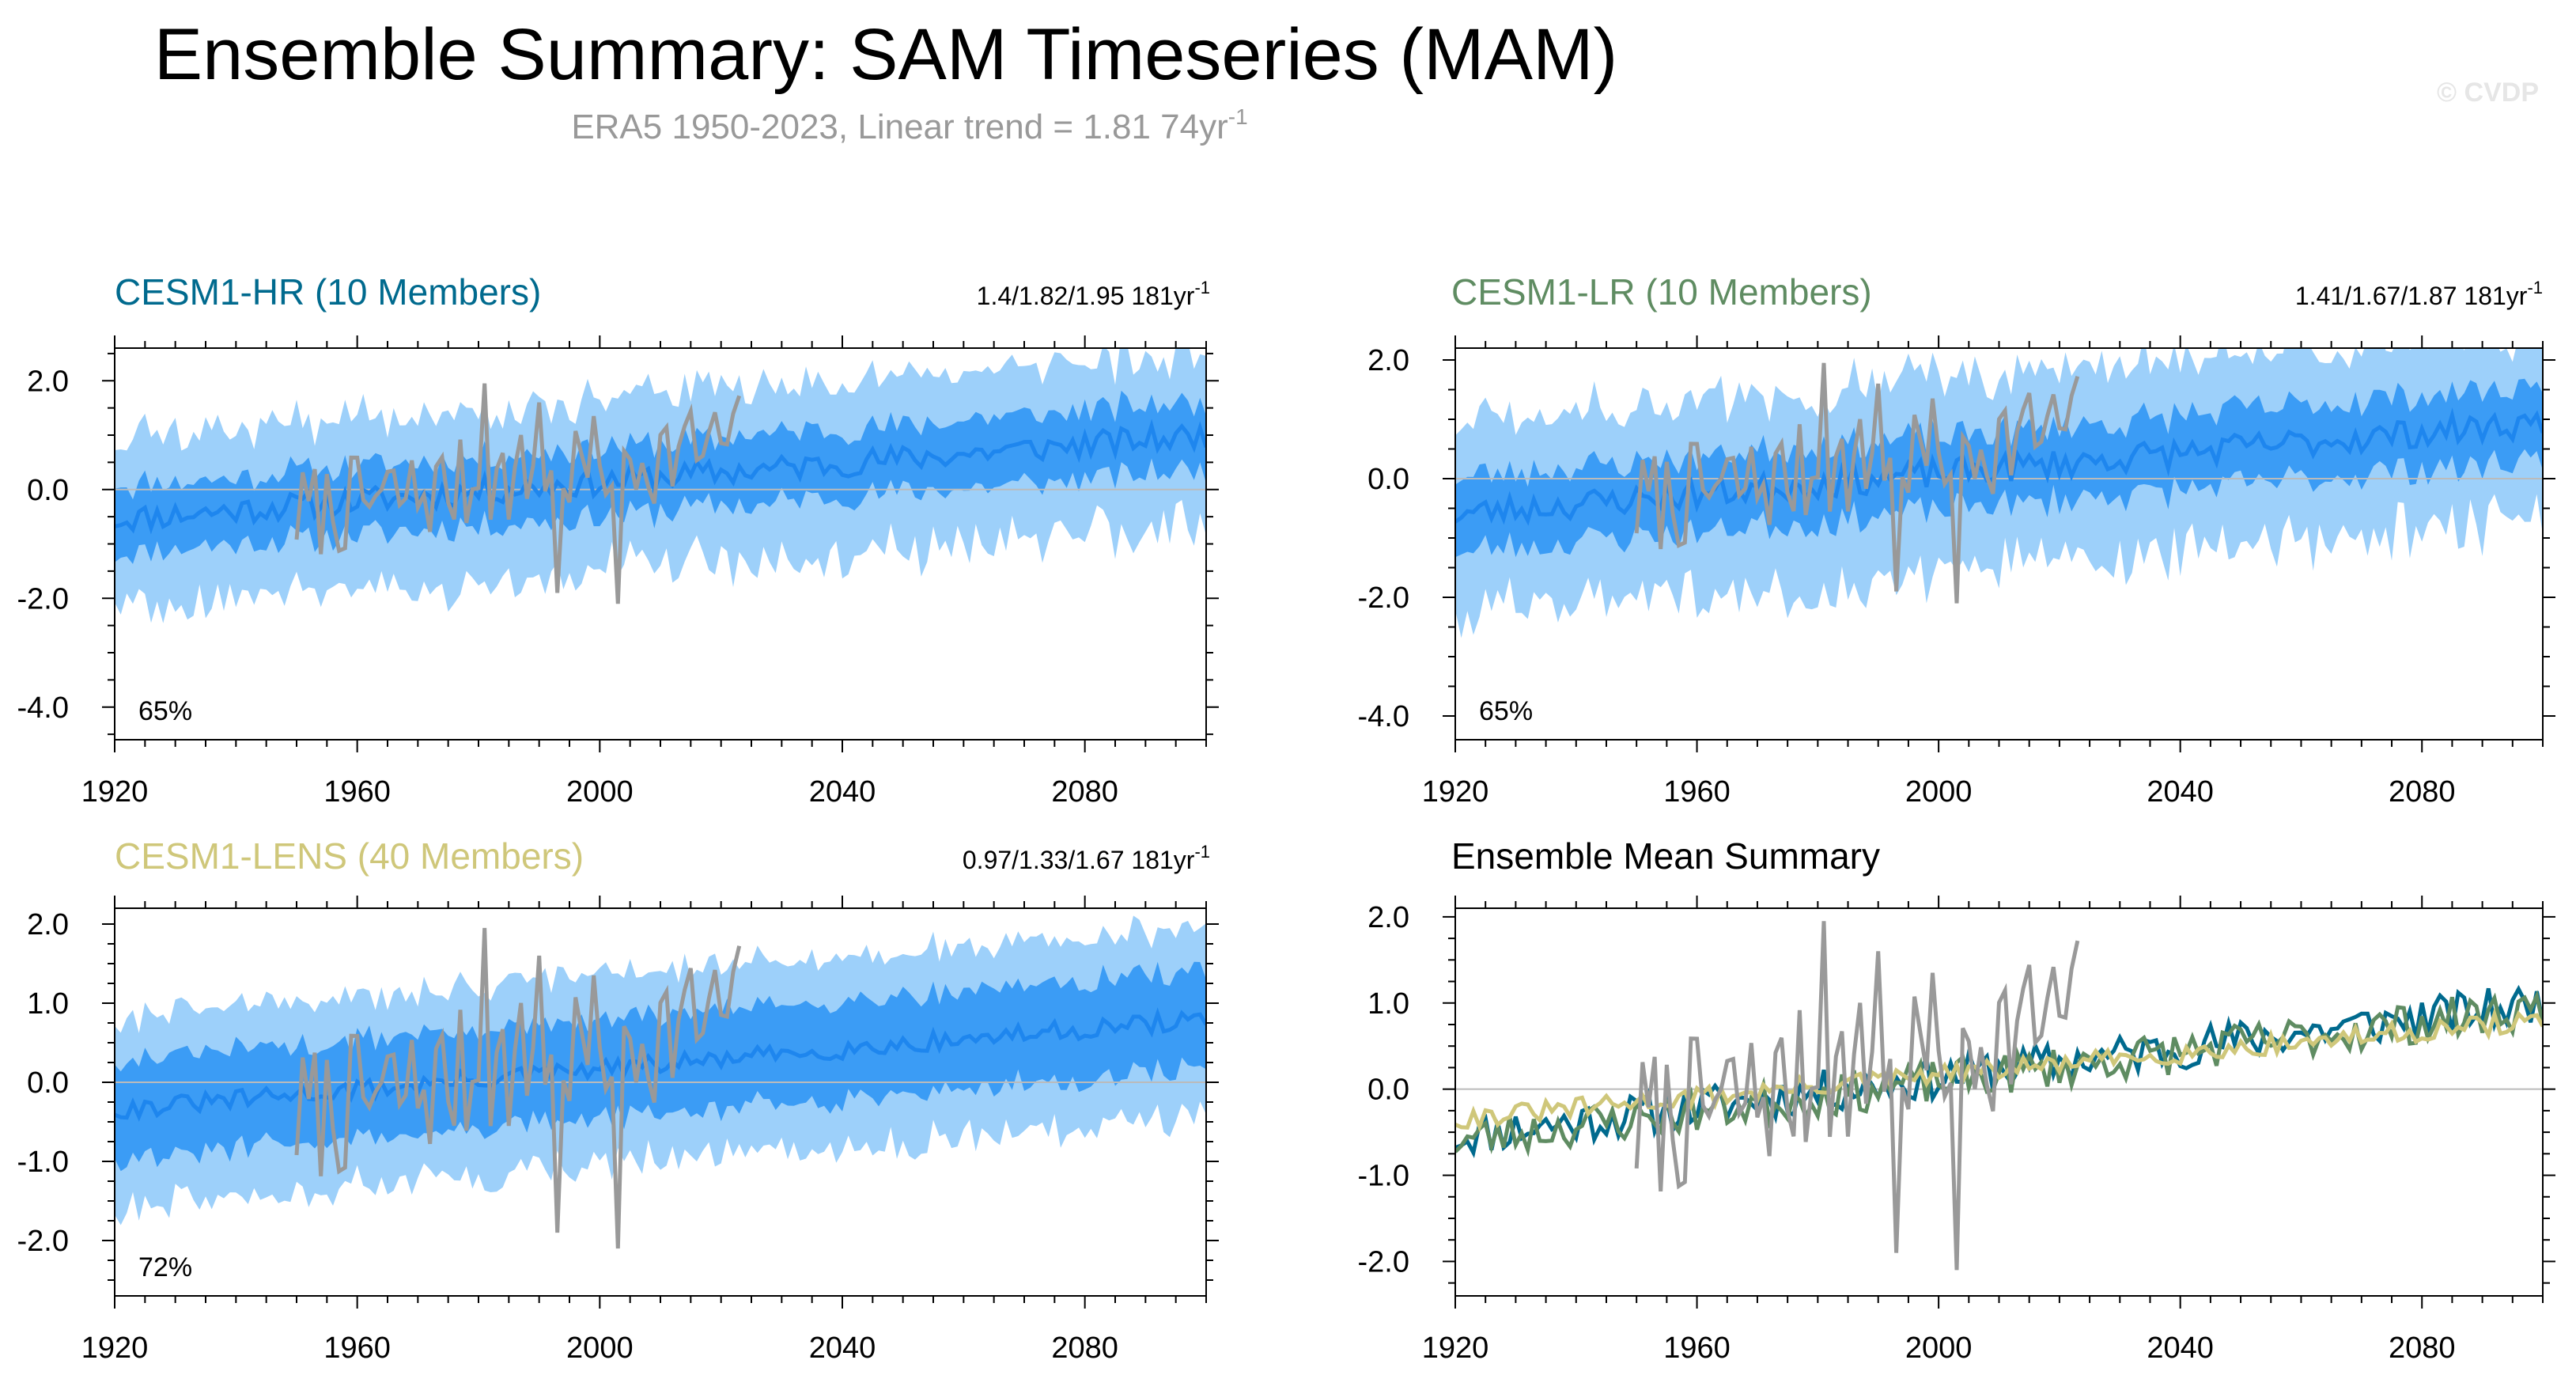  I want to click on panel-trend-stat: 1.4/1.82/1.95 181yr-1, so click(1093, 294).